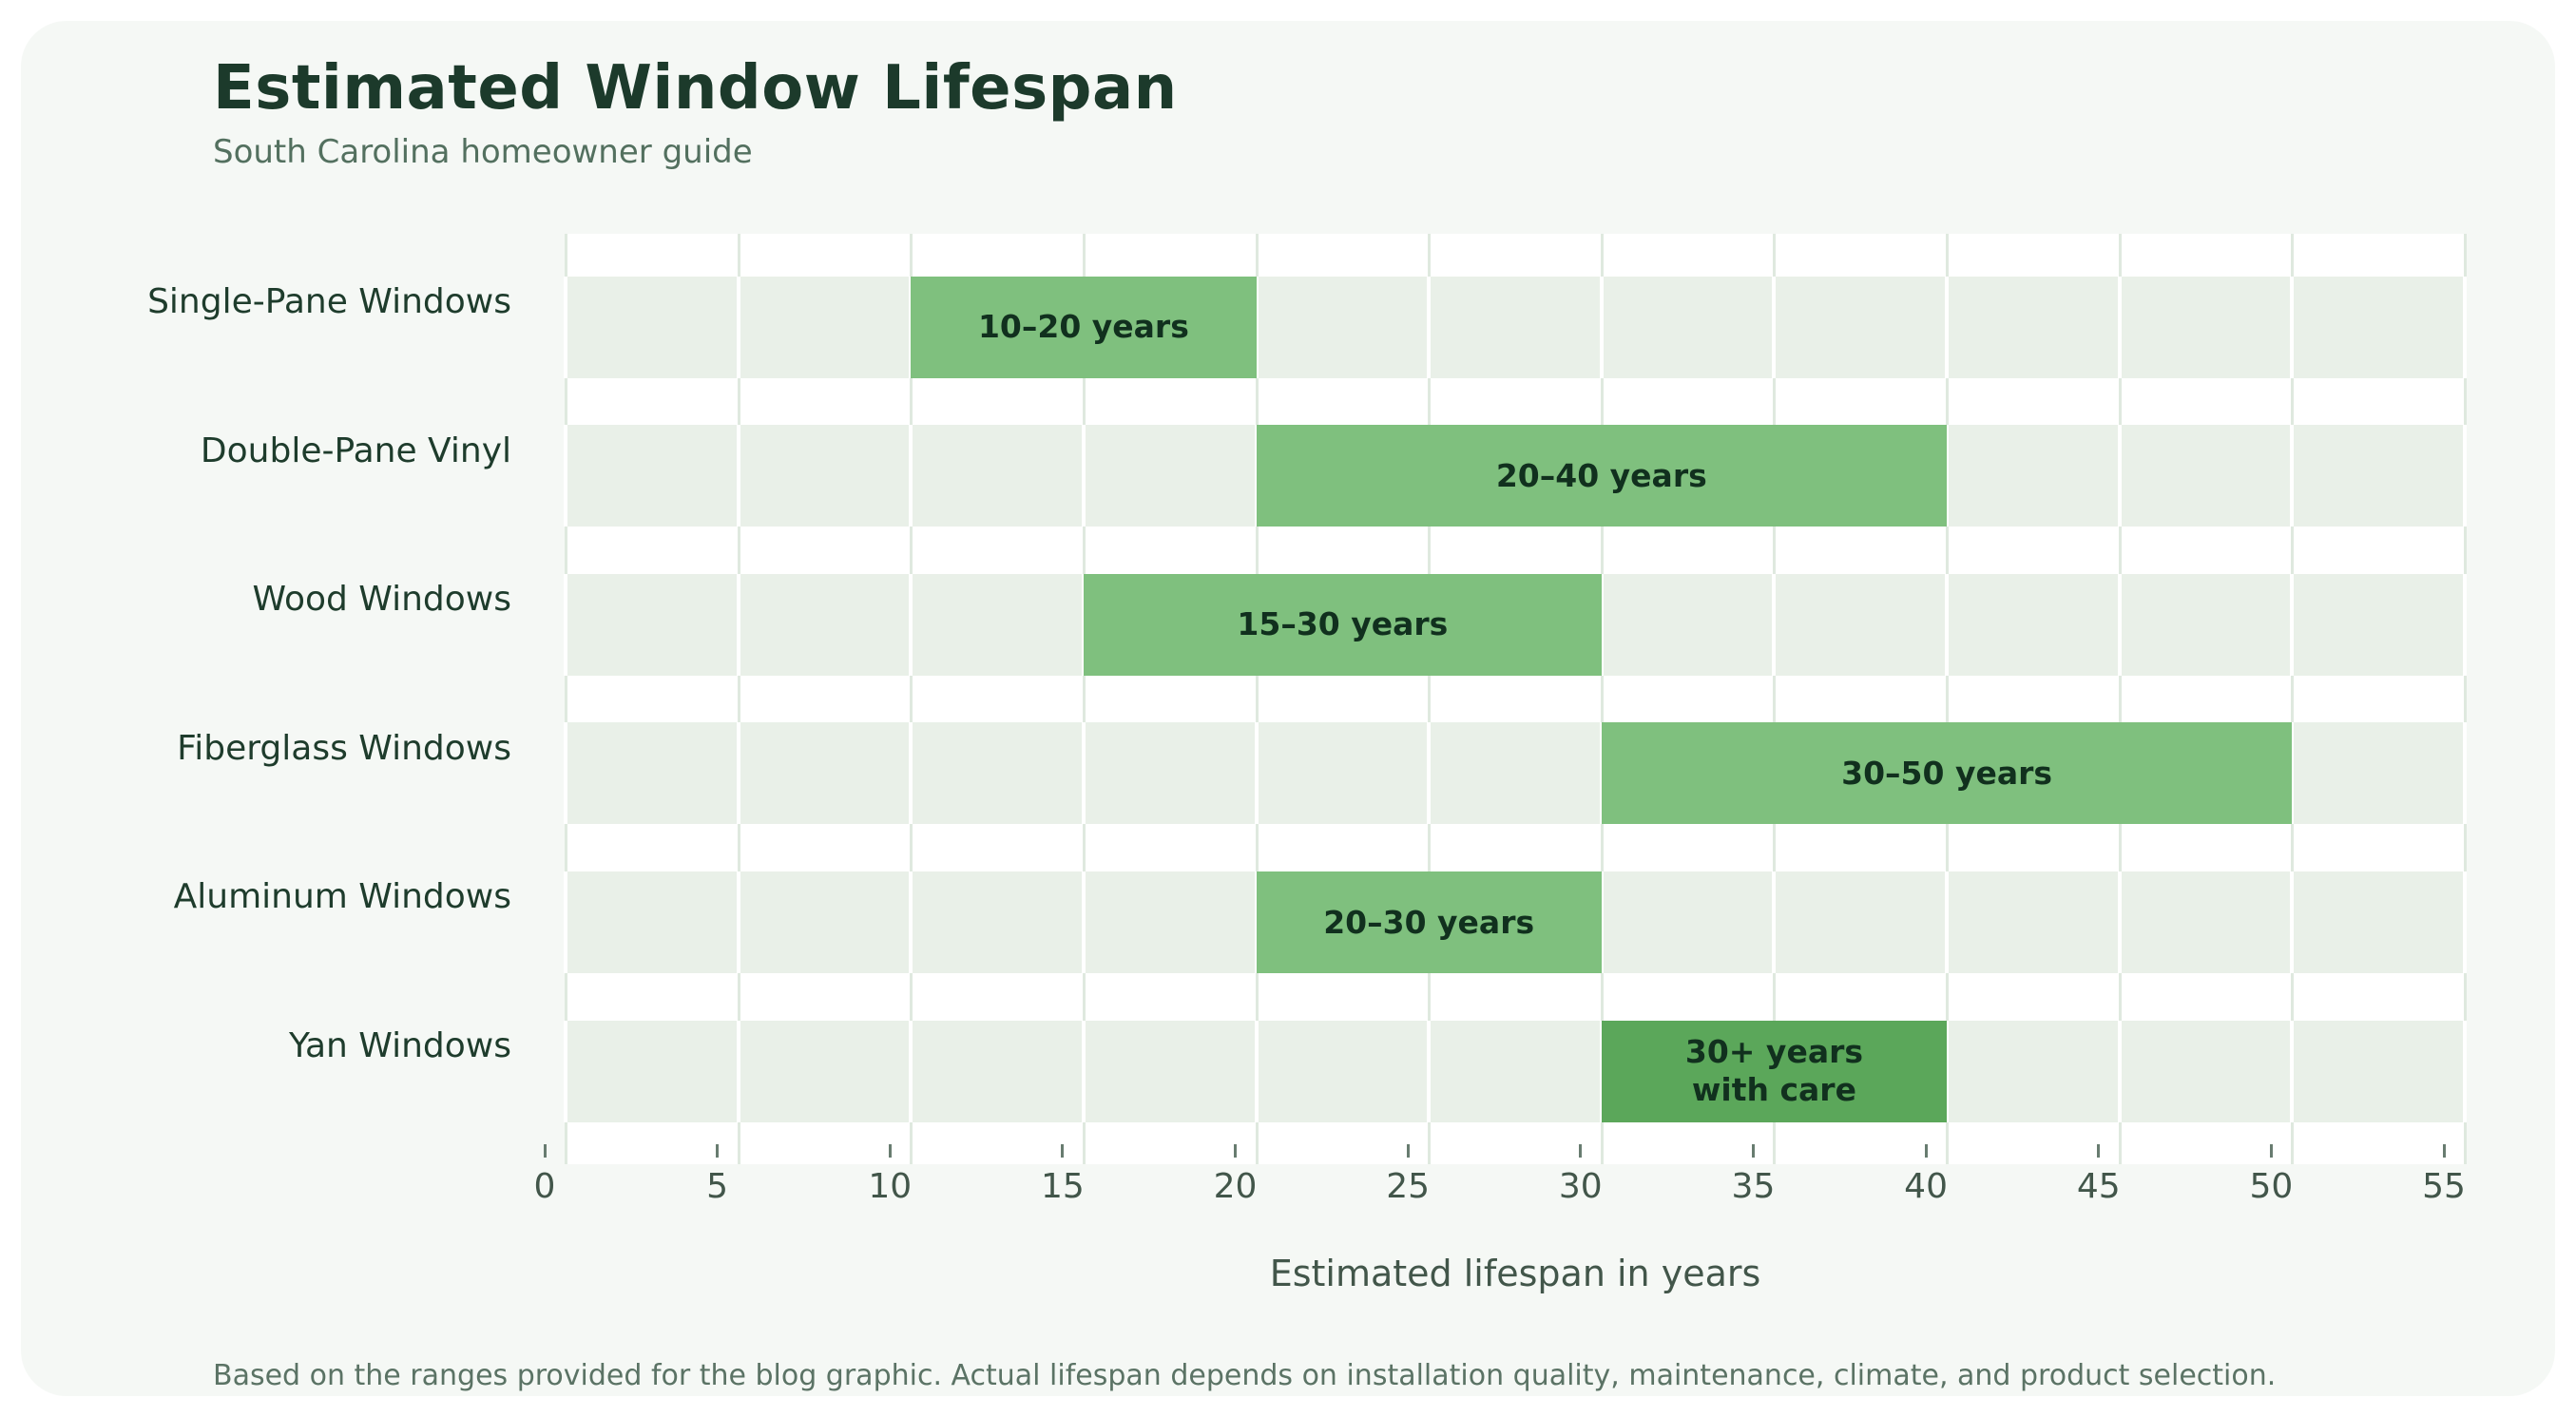 The height and width of the screenshot is (1417, 2576). What do you see at coordinates (344, 748) in the screenshot?
I see `category-label-fiberglass-windows: Fiberglass Windows` at bounding box center [344, 748].